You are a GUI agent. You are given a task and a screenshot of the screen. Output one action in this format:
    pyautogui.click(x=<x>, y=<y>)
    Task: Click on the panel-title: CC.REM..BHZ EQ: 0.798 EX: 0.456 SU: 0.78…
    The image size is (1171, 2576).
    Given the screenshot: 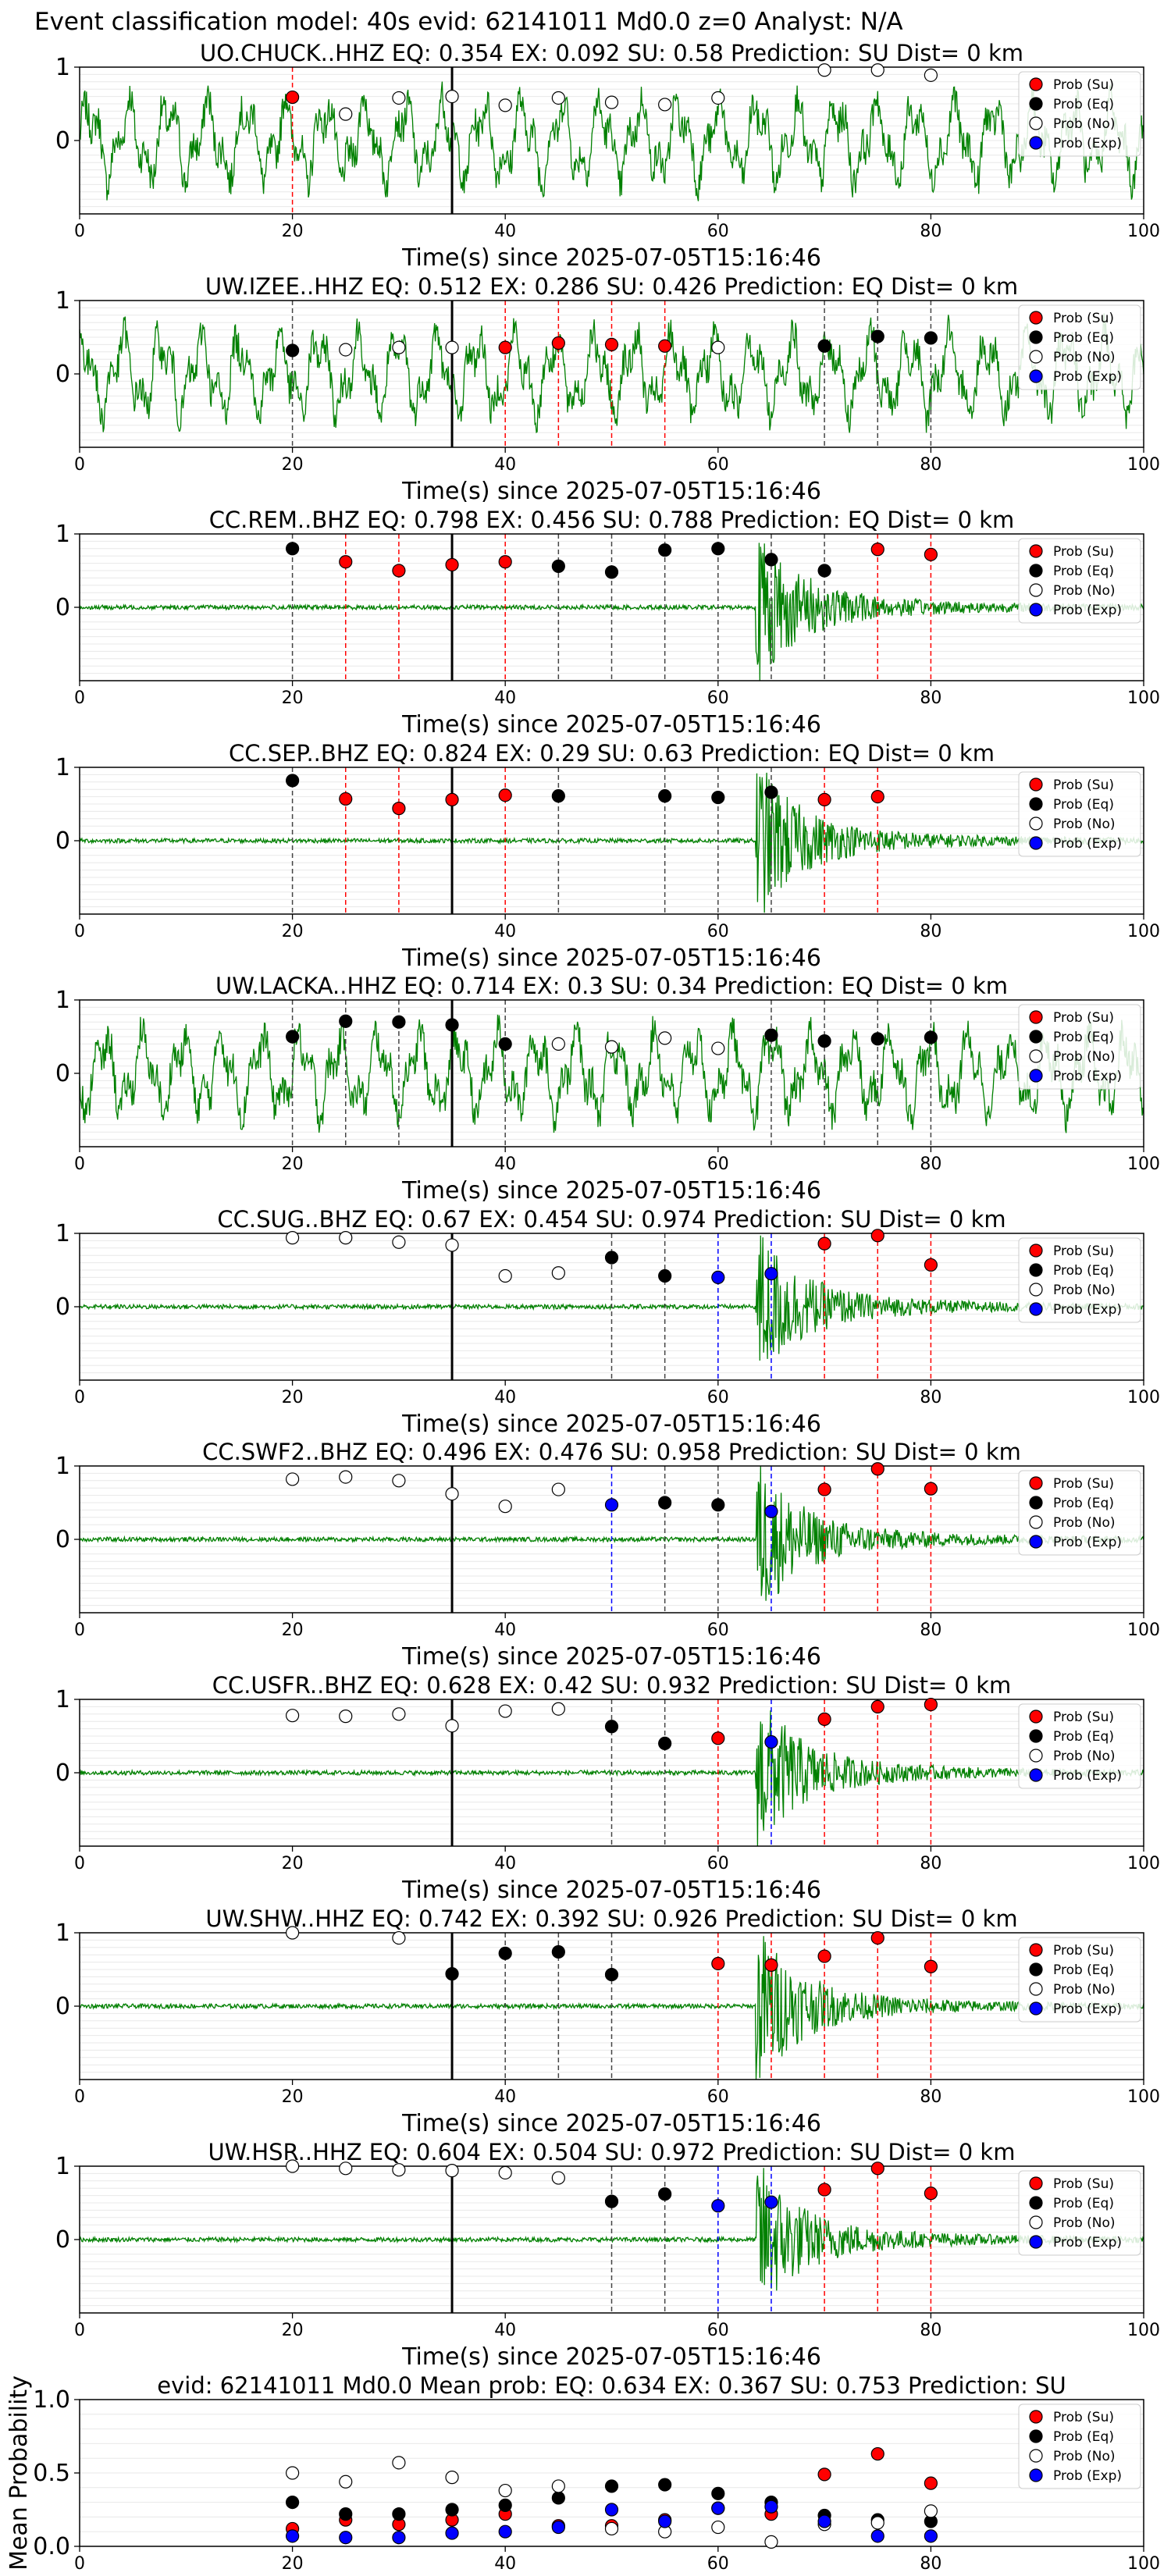 What is the action you would take?
    pyautogui.click(x=612, y=520)
    